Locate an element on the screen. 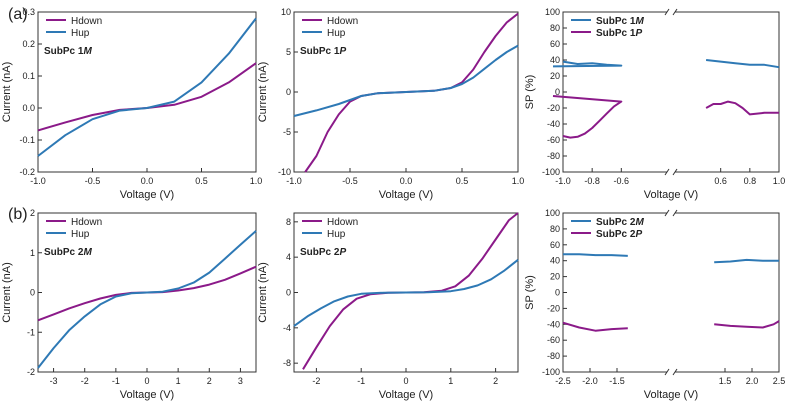  x-tick-label: 0.6 is located at coordinates (720, 181).